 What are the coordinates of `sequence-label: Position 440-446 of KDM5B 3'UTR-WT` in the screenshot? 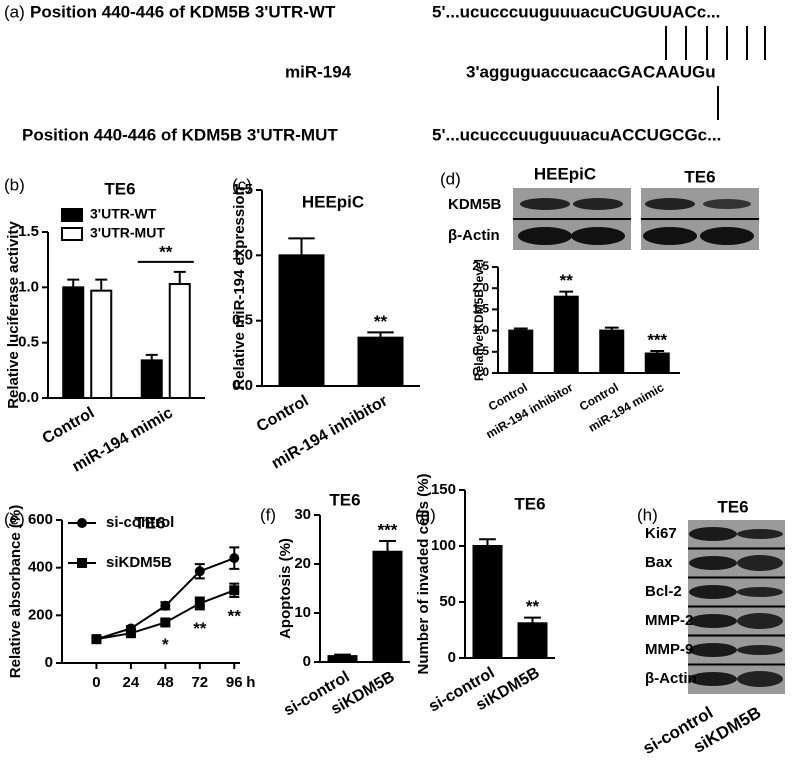 It's located at (183, 11).